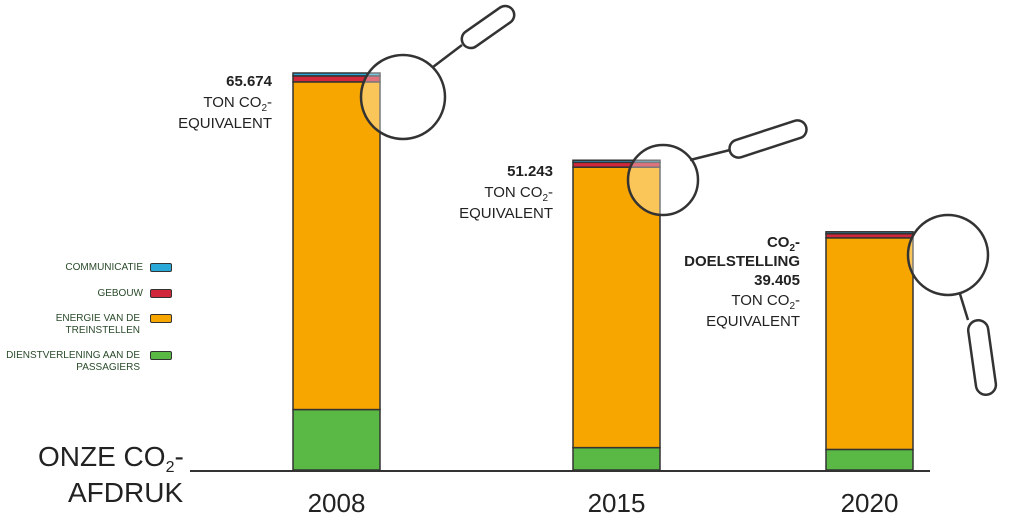 Image resolution: width=1024 pixels, height=523 pixels. Describe the element at coordinates (778, 242) in the screenshot. I see `goal: CO` at that location.